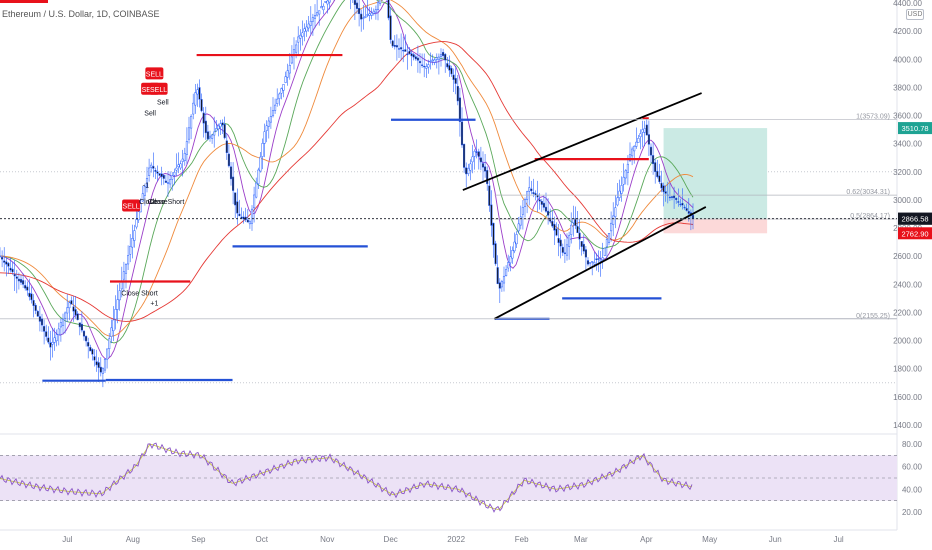 The width and height of the screenshot is (932, 550). Describe the element at coordinates (915, 14) in the screenshot. I see `currency-badge: USD` at that location.